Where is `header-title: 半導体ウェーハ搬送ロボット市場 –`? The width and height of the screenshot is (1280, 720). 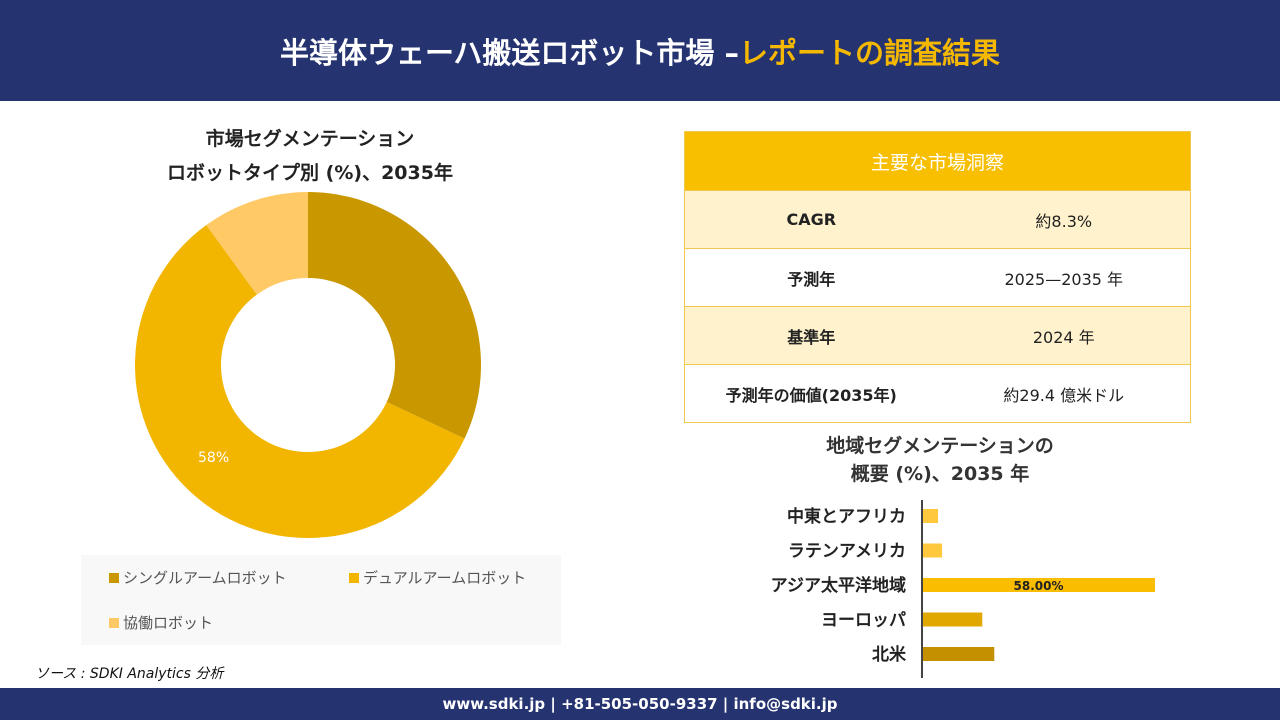
header-title: 半導体ウェーハ搬送ロボット市場 – is located at coordinates (509, 52).